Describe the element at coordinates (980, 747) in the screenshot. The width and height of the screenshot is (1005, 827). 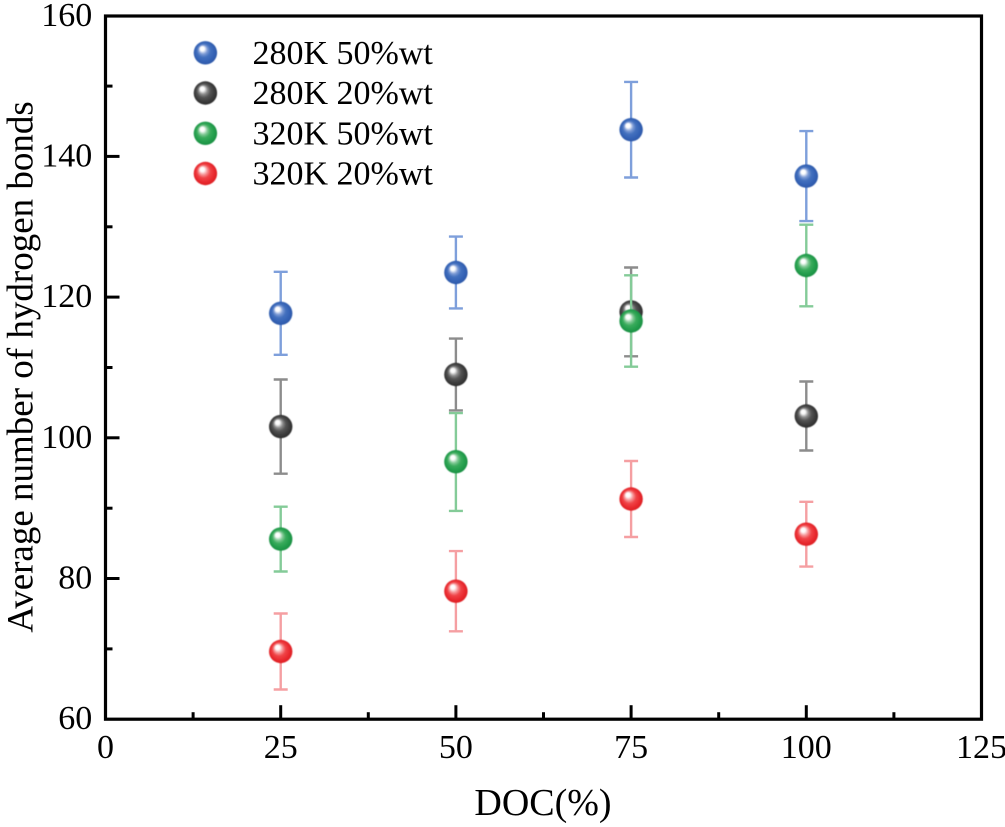
I see `svg-text: 125` at that location.